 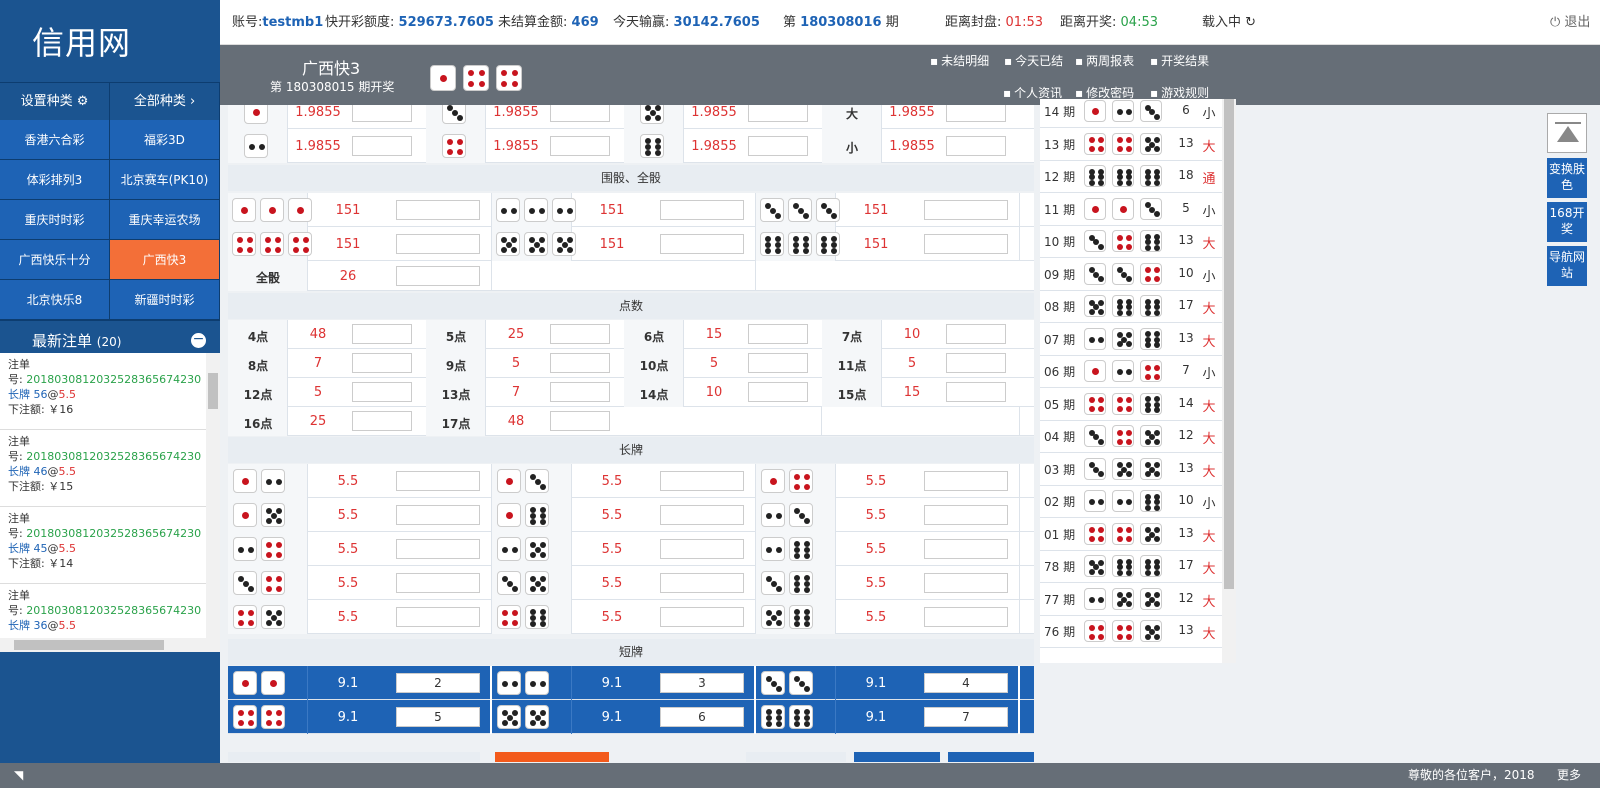 I want to click on back-to-top-button, so click(x=1567, y=133).